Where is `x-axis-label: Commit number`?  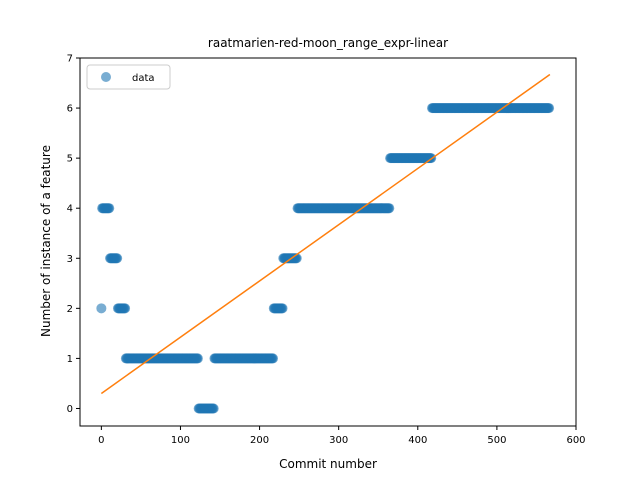
x-axis-label: Commit number is located at coordinates (328, 464).